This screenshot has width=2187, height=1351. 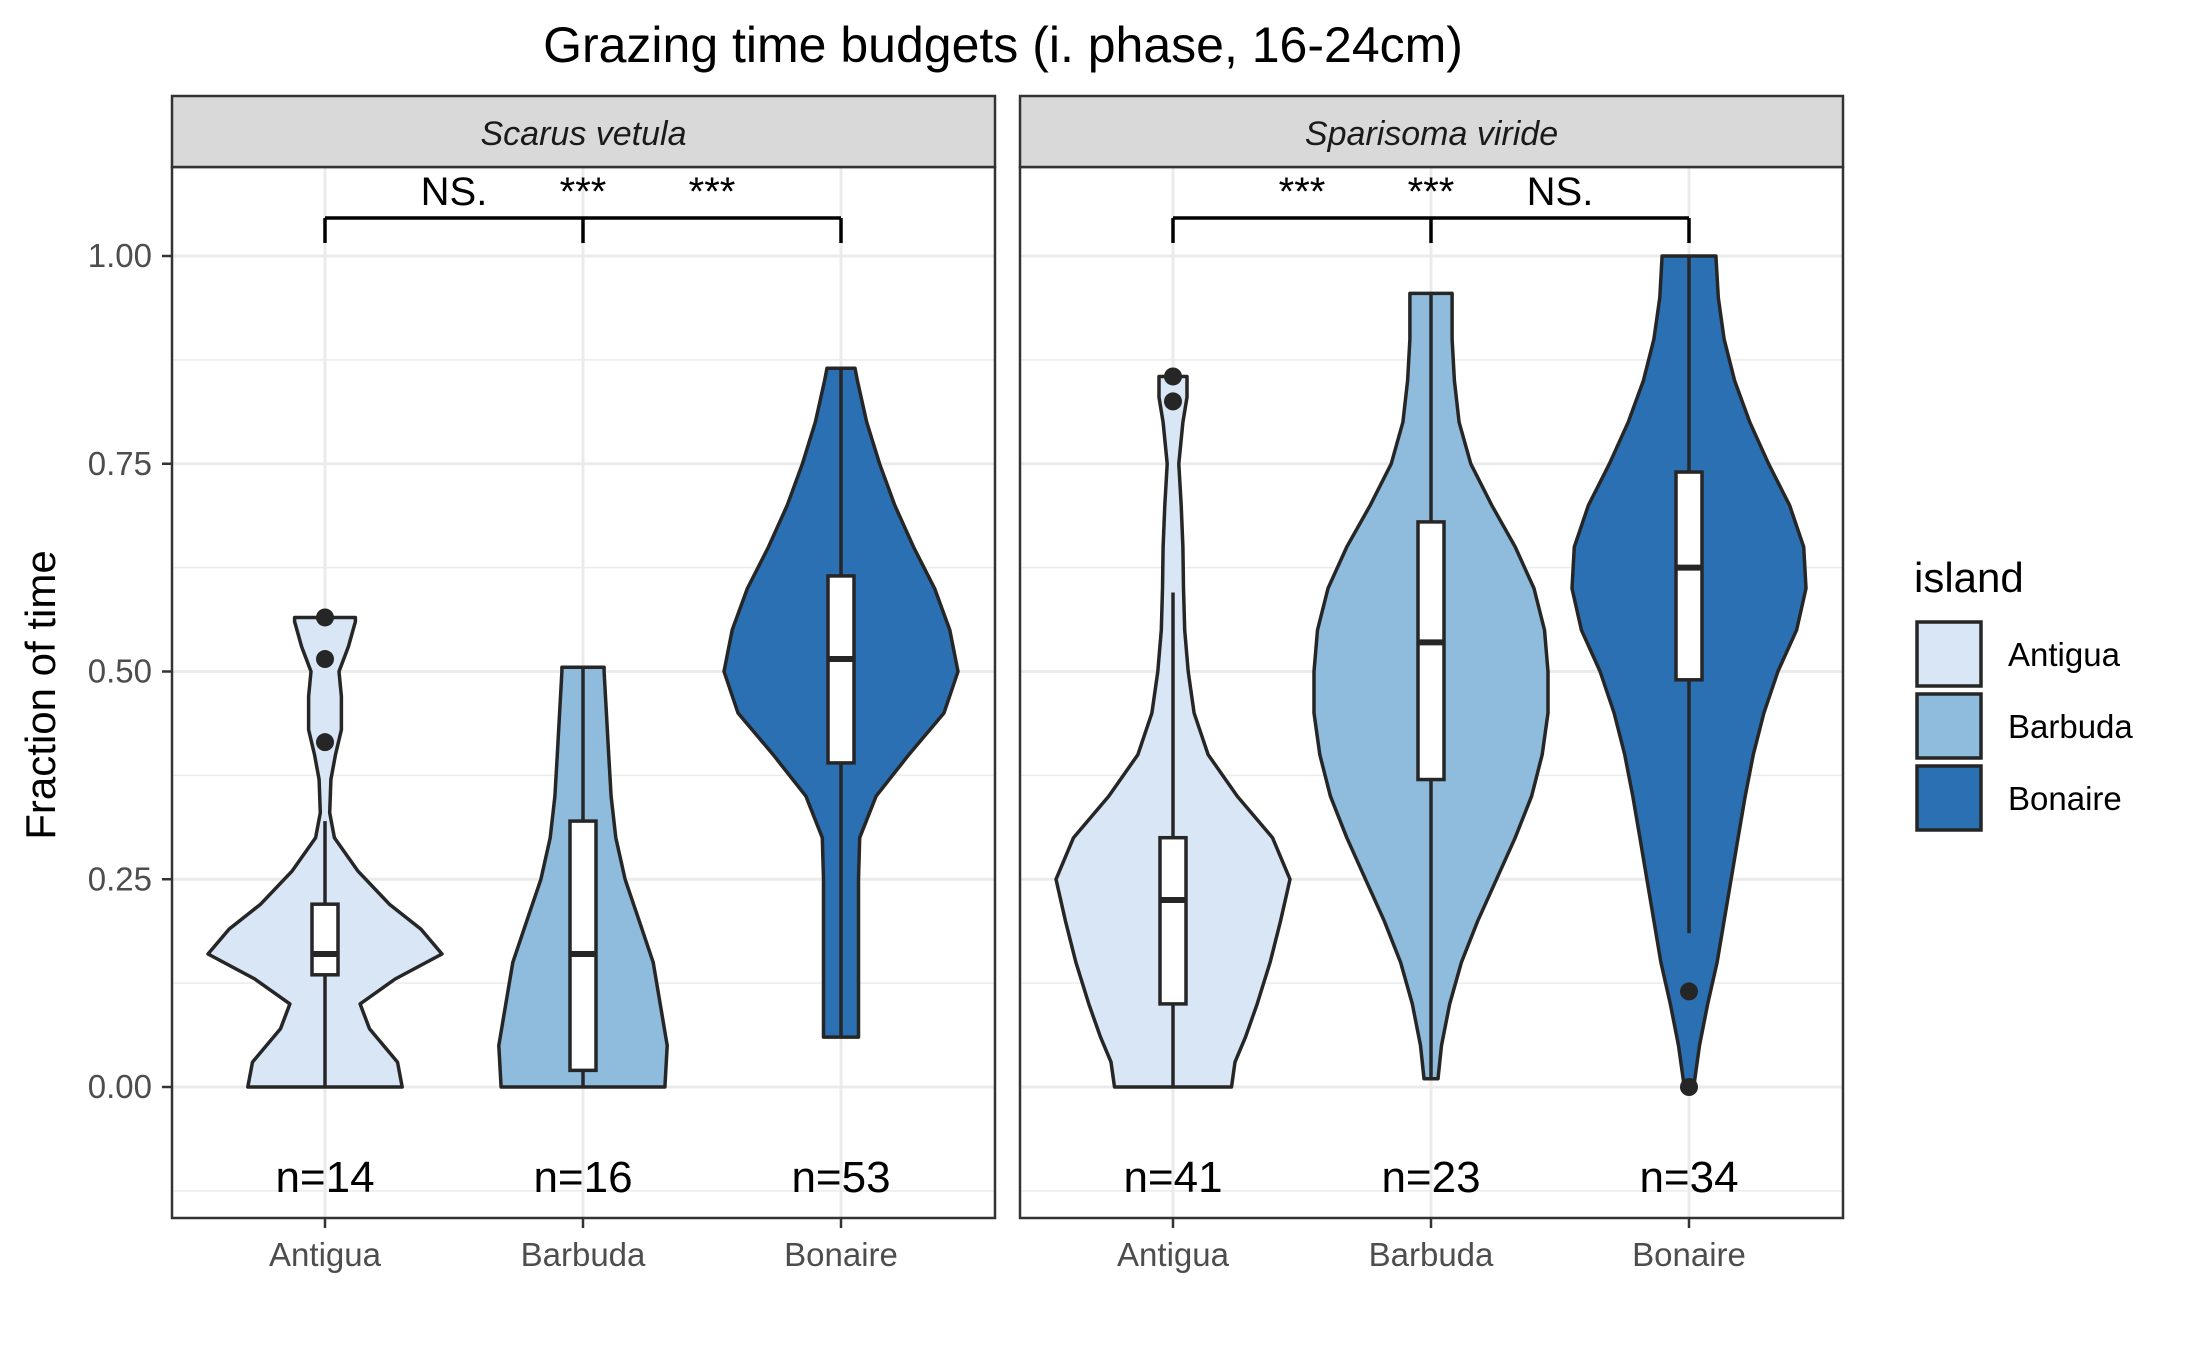 I want to click on significance-bracket: NS. *** ***, so click(x=583, y=206).